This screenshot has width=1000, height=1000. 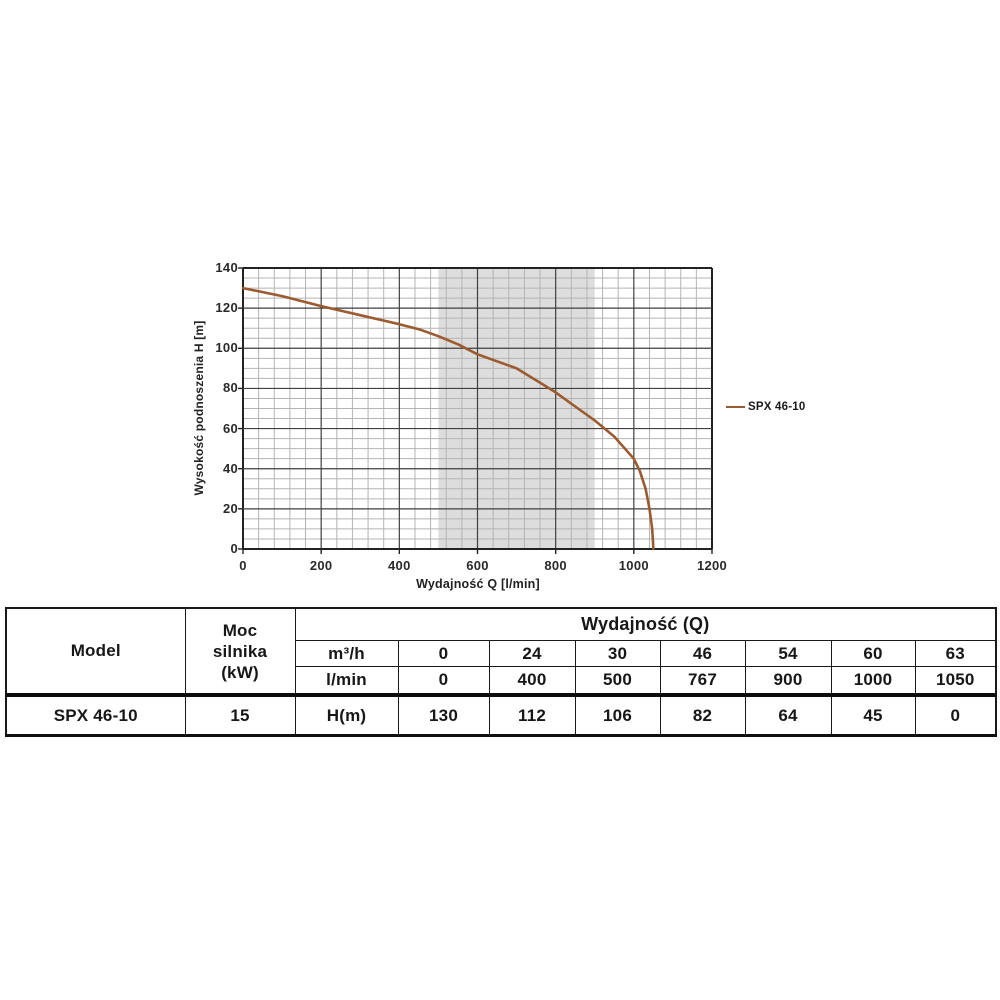 I want to click on unit-label-cell: l/min, so click(x=346, y=681).